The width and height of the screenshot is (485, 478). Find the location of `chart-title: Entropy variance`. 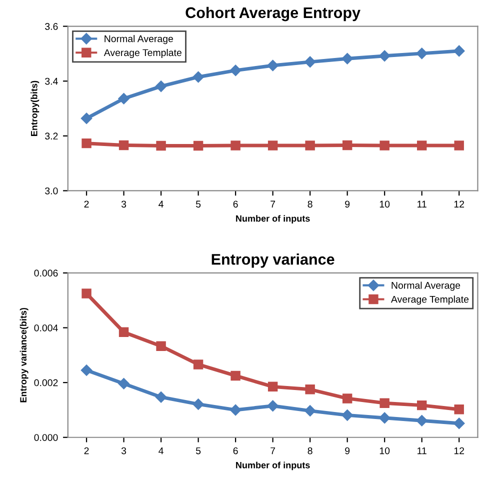

chart-title: Entropy variance is located at coordinates (273, 261).